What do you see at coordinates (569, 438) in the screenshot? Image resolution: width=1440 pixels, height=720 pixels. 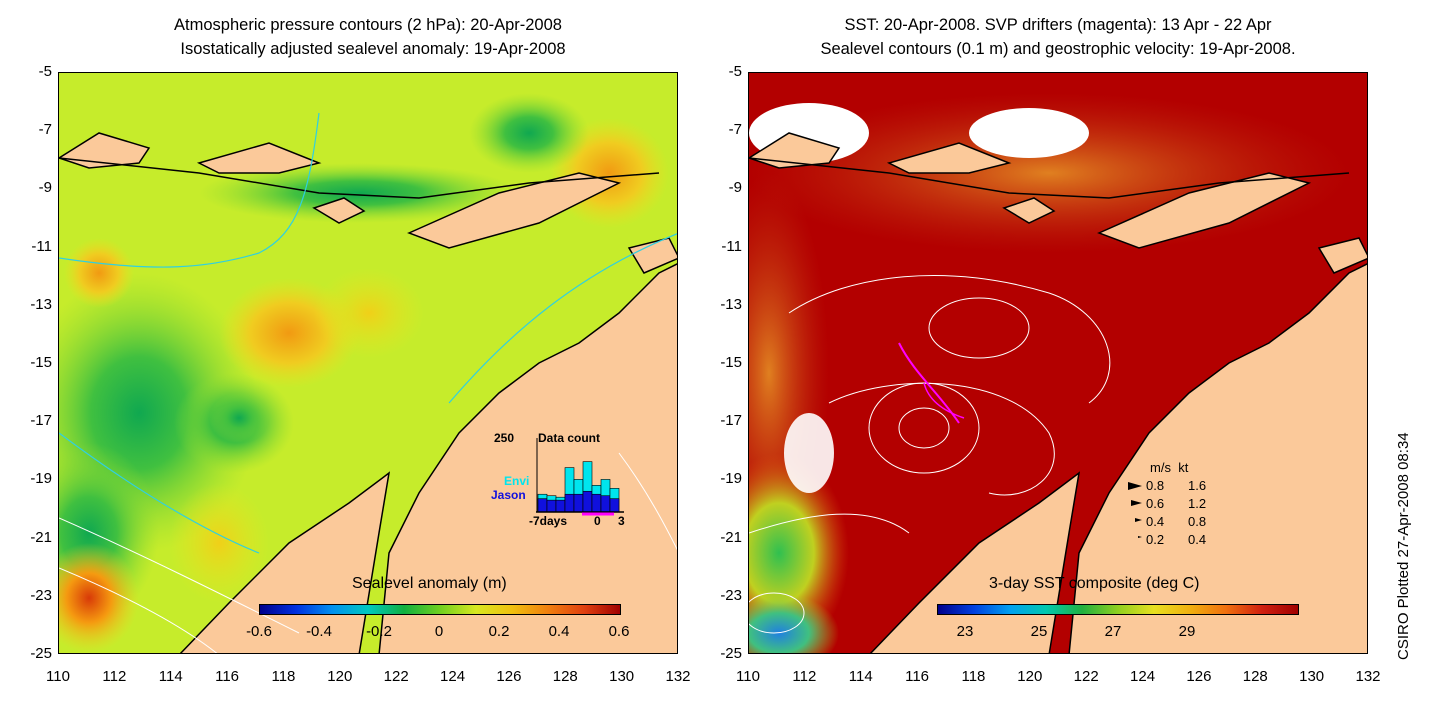 I see `inset-title: Data count` at bounding box center [569, 438].